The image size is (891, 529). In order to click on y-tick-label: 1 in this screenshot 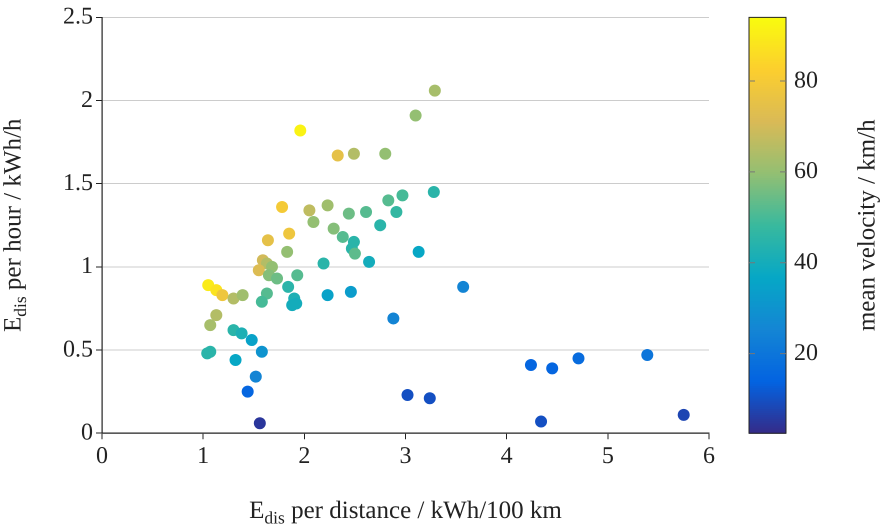, I will do `click(87, 266)`.